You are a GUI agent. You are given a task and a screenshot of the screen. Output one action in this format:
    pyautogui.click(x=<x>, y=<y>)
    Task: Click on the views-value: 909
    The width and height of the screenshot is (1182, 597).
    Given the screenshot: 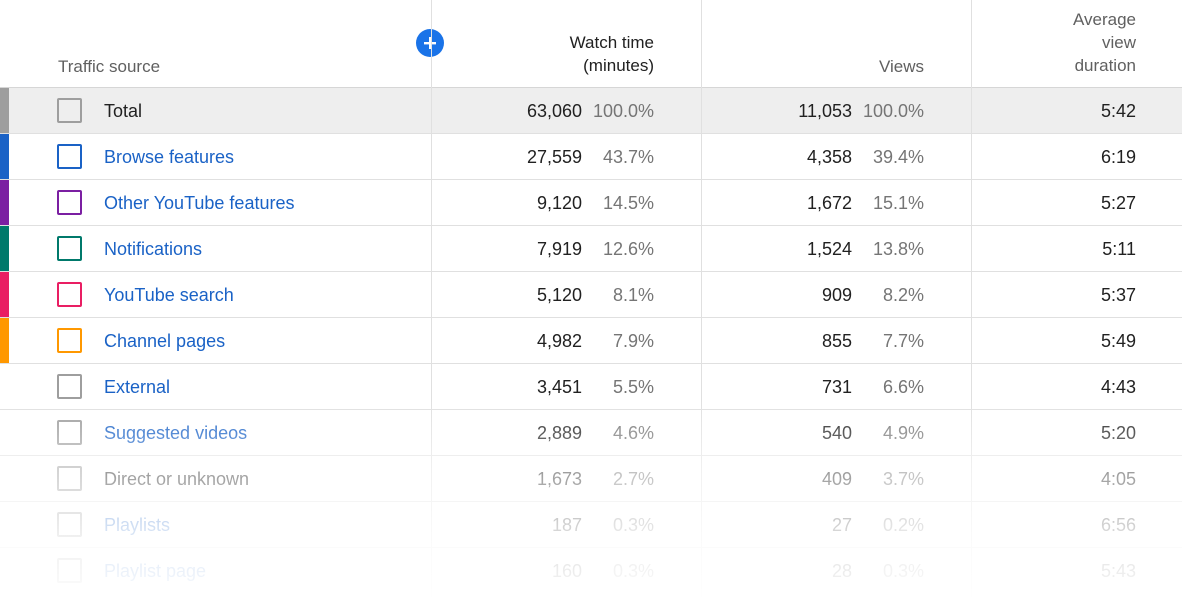 What is the action you would take?
    pyautogui.click(x=836, y=295)
    